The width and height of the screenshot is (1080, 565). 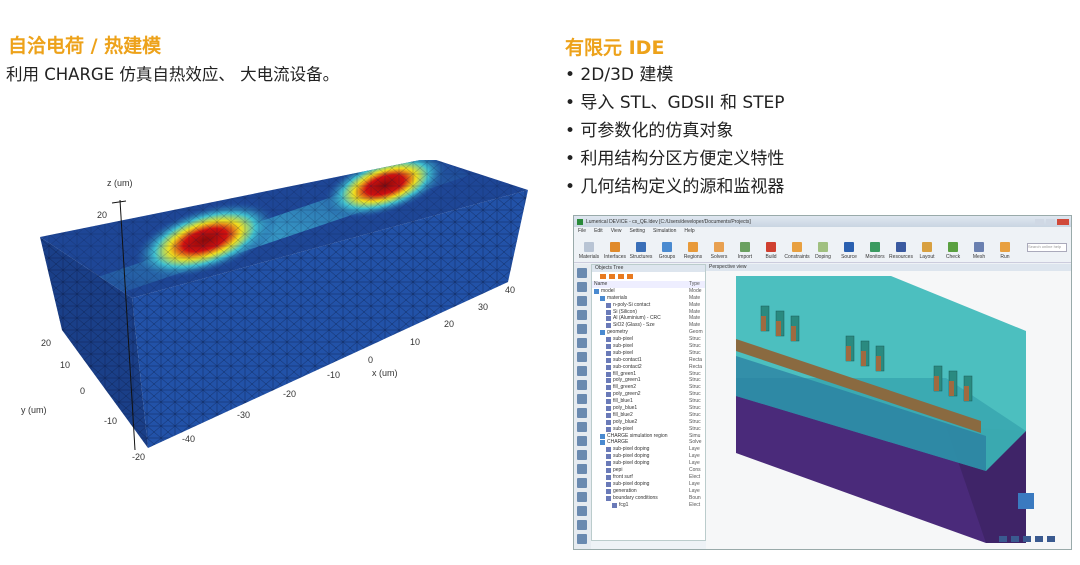 What do you see at coordinates (621, 276) in the screenshot?
I see `move-left-icon` at bounding box center [621, 276].